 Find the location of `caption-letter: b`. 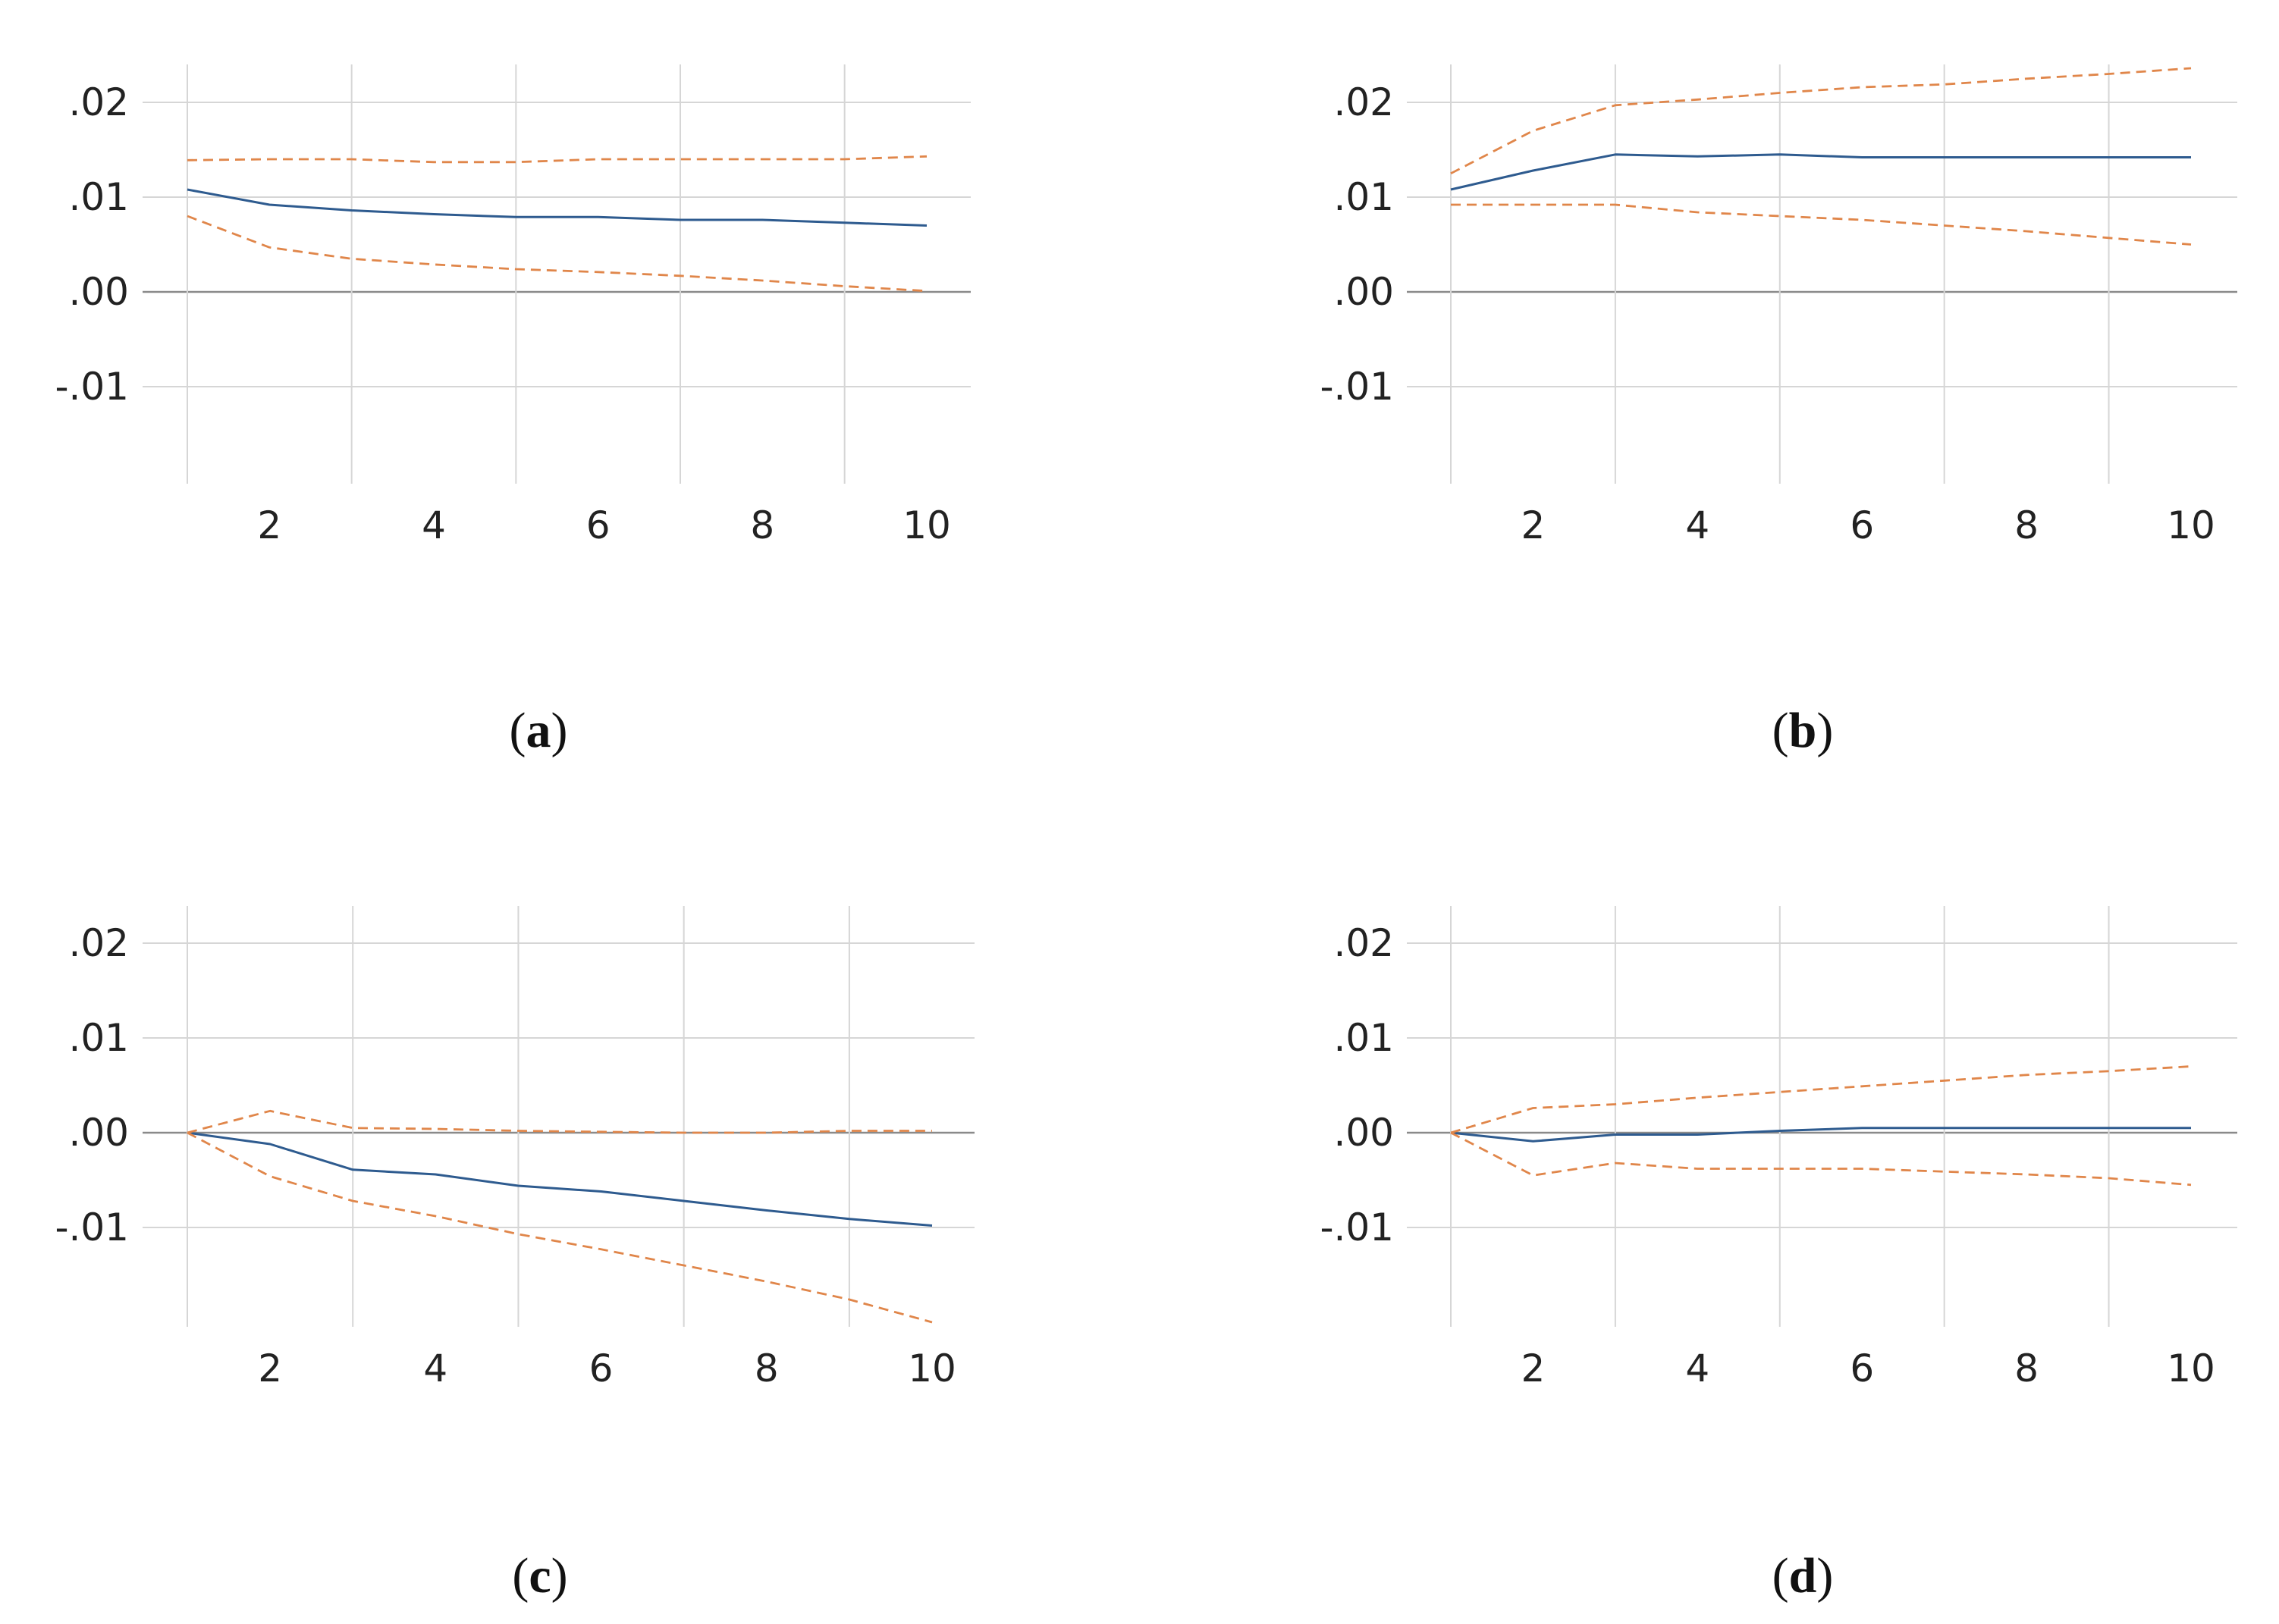

caption-letter: b is located at coordinates (1803, 730).